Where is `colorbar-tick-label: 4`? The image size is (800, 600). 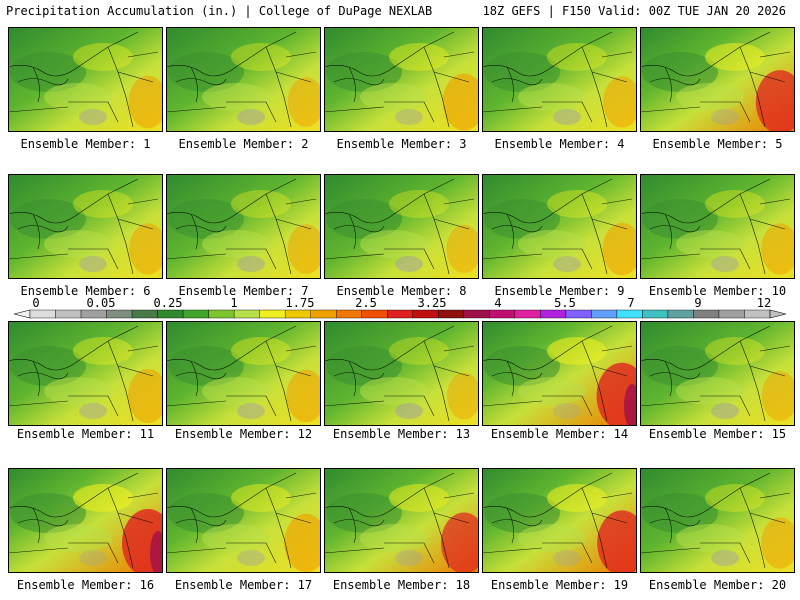
colorbar-tick-label: 4 is located at coordinates (498, 303).